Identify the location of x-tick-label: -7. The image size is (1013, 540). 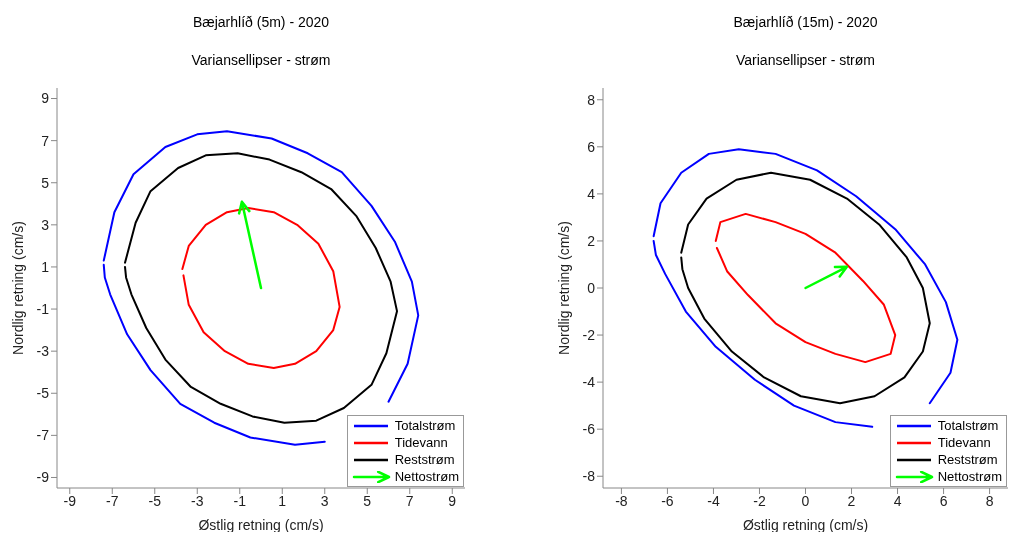
(112, 500).